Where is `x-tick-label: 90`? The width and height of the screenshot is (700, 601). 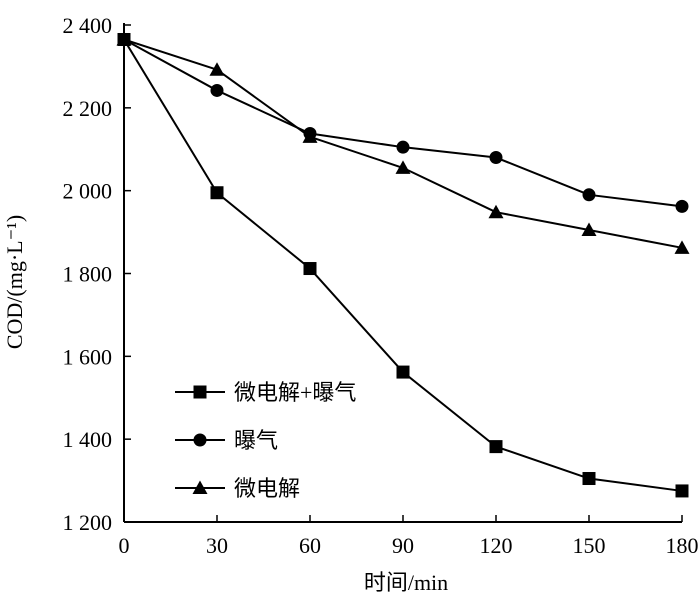 x-tick-label: 90 is located at coordinates (403, 545).